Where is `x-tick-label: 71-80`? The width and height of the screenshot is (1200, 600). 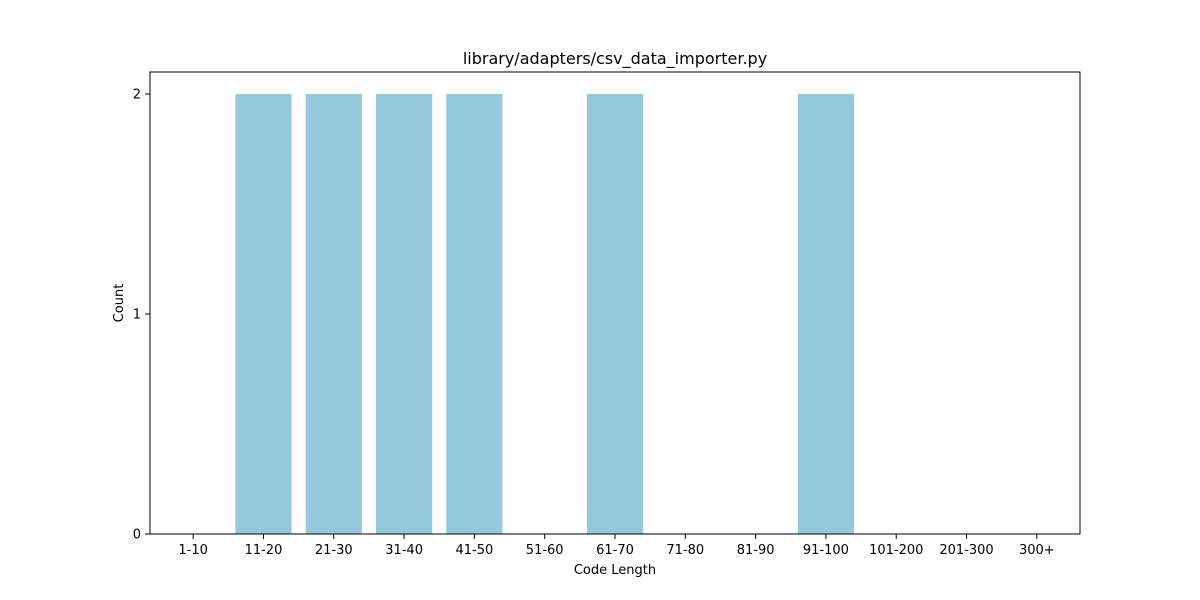 x-tick-label: 71-80 is located at coordinates (685, 550).